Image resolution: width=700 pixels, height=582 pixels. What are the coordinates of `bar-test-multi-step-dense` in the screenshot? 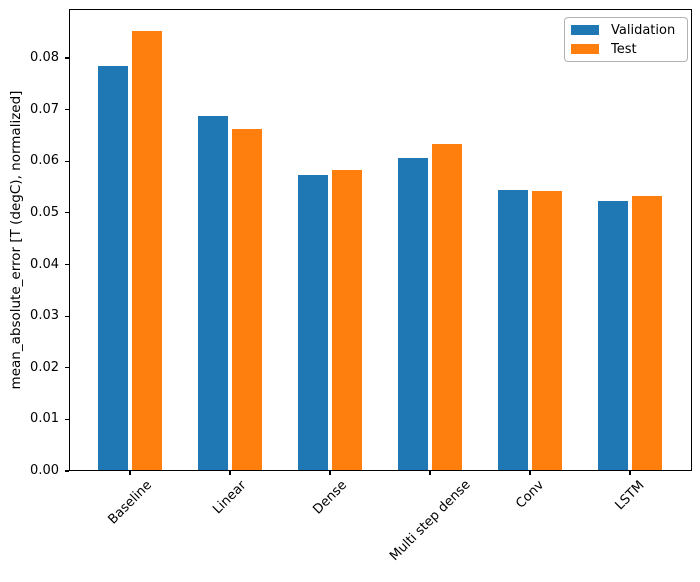 It's located at (447, 306).